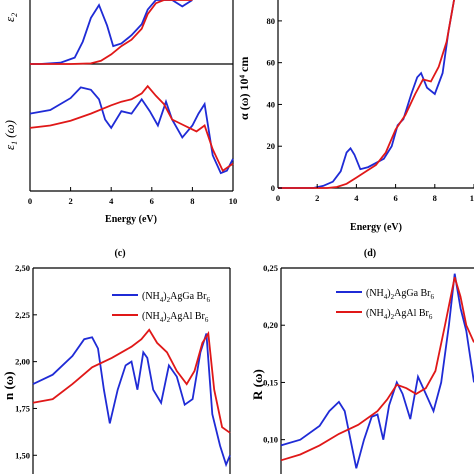  I want to click on b-xtick-label: 6, so click(395, 198).